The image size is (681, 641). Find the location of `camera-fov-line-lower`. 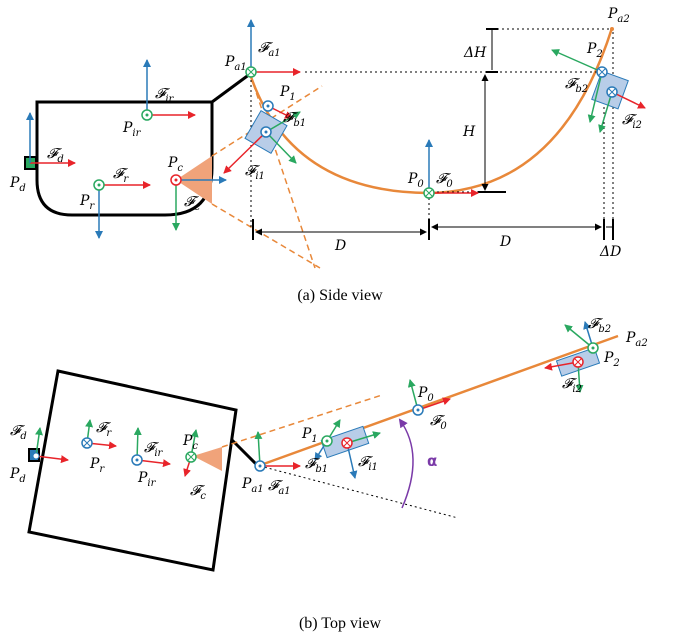

camera-fov-line-lower is located at coordinates (266, 236).